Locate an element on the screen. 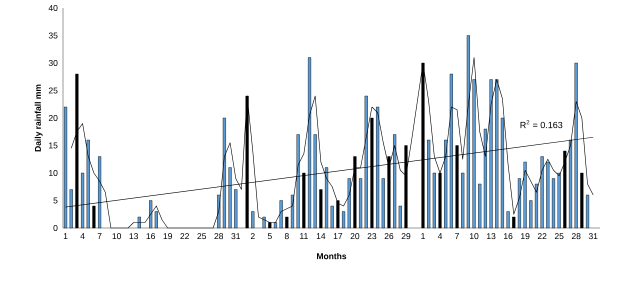  y-tick-label: 15 is located at coordinates (53, 145).